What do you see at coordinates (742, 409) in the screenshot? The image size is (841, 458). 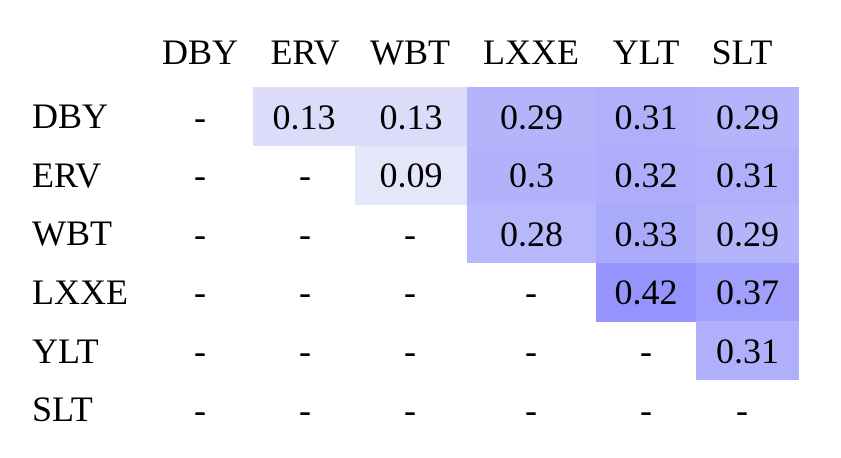 I see `empty-cell-slt-slt: -` at bounding box center [742, 409].